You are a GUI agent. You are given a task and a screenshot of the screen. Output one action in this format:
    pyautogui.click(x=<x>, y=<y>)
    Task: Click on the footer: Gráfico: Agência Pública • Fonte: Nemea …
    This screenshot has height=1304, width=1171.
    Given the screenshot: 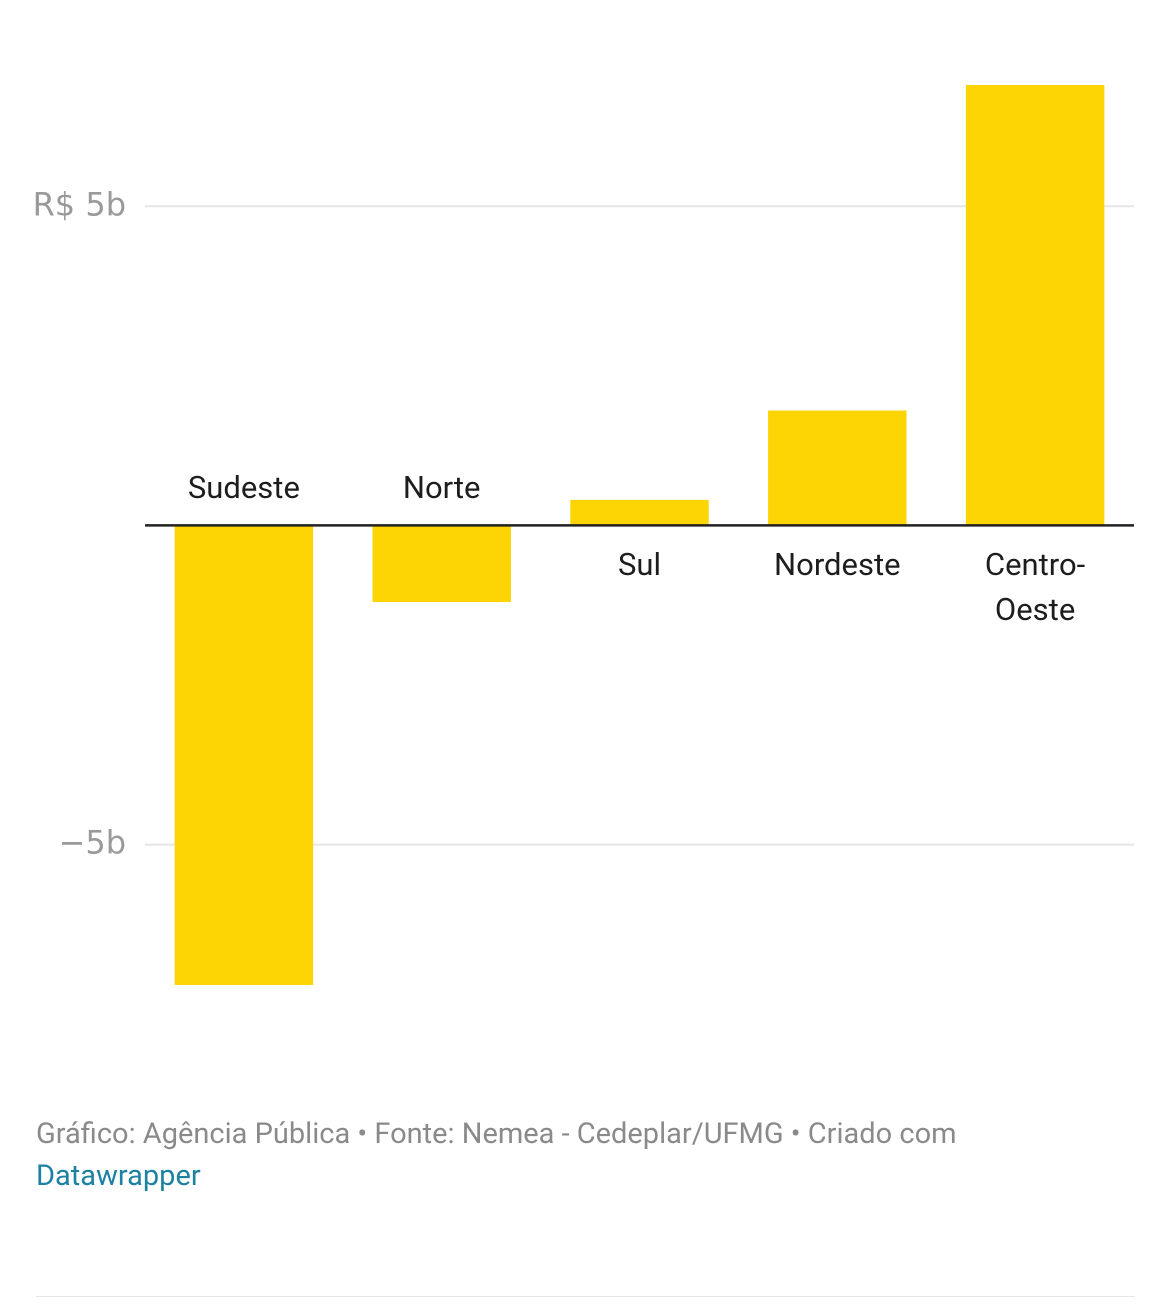 What is the action you would take?
    pyautogui.click(x=591, y=1155)
    